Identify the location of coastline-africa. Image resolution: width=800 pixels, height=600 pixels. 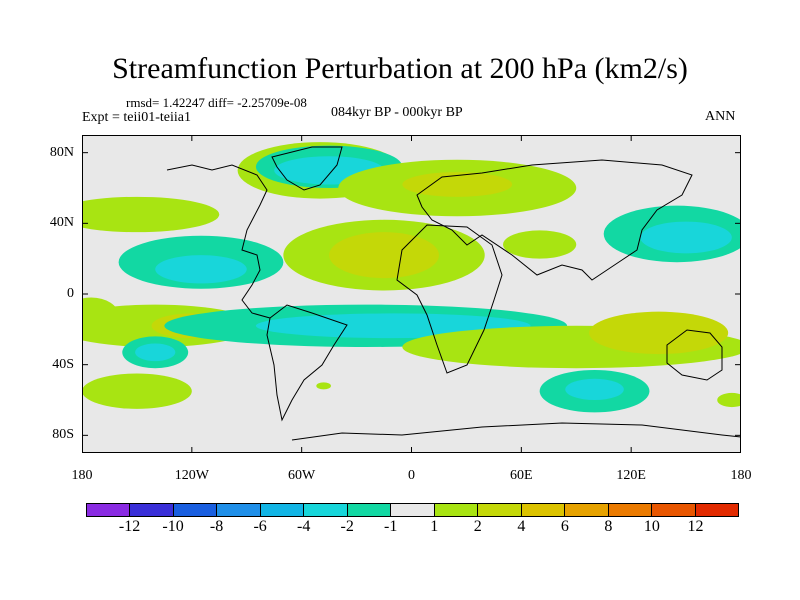
(449, 299).